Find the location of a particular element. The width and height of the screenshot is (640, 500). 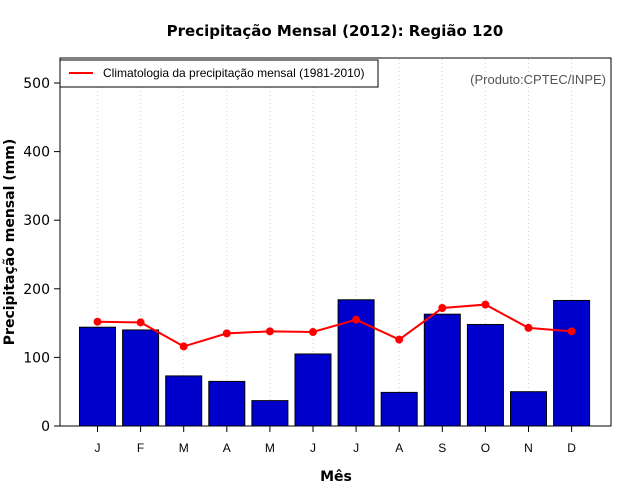

x-tick-label: O is located at coordinates (485, 448).